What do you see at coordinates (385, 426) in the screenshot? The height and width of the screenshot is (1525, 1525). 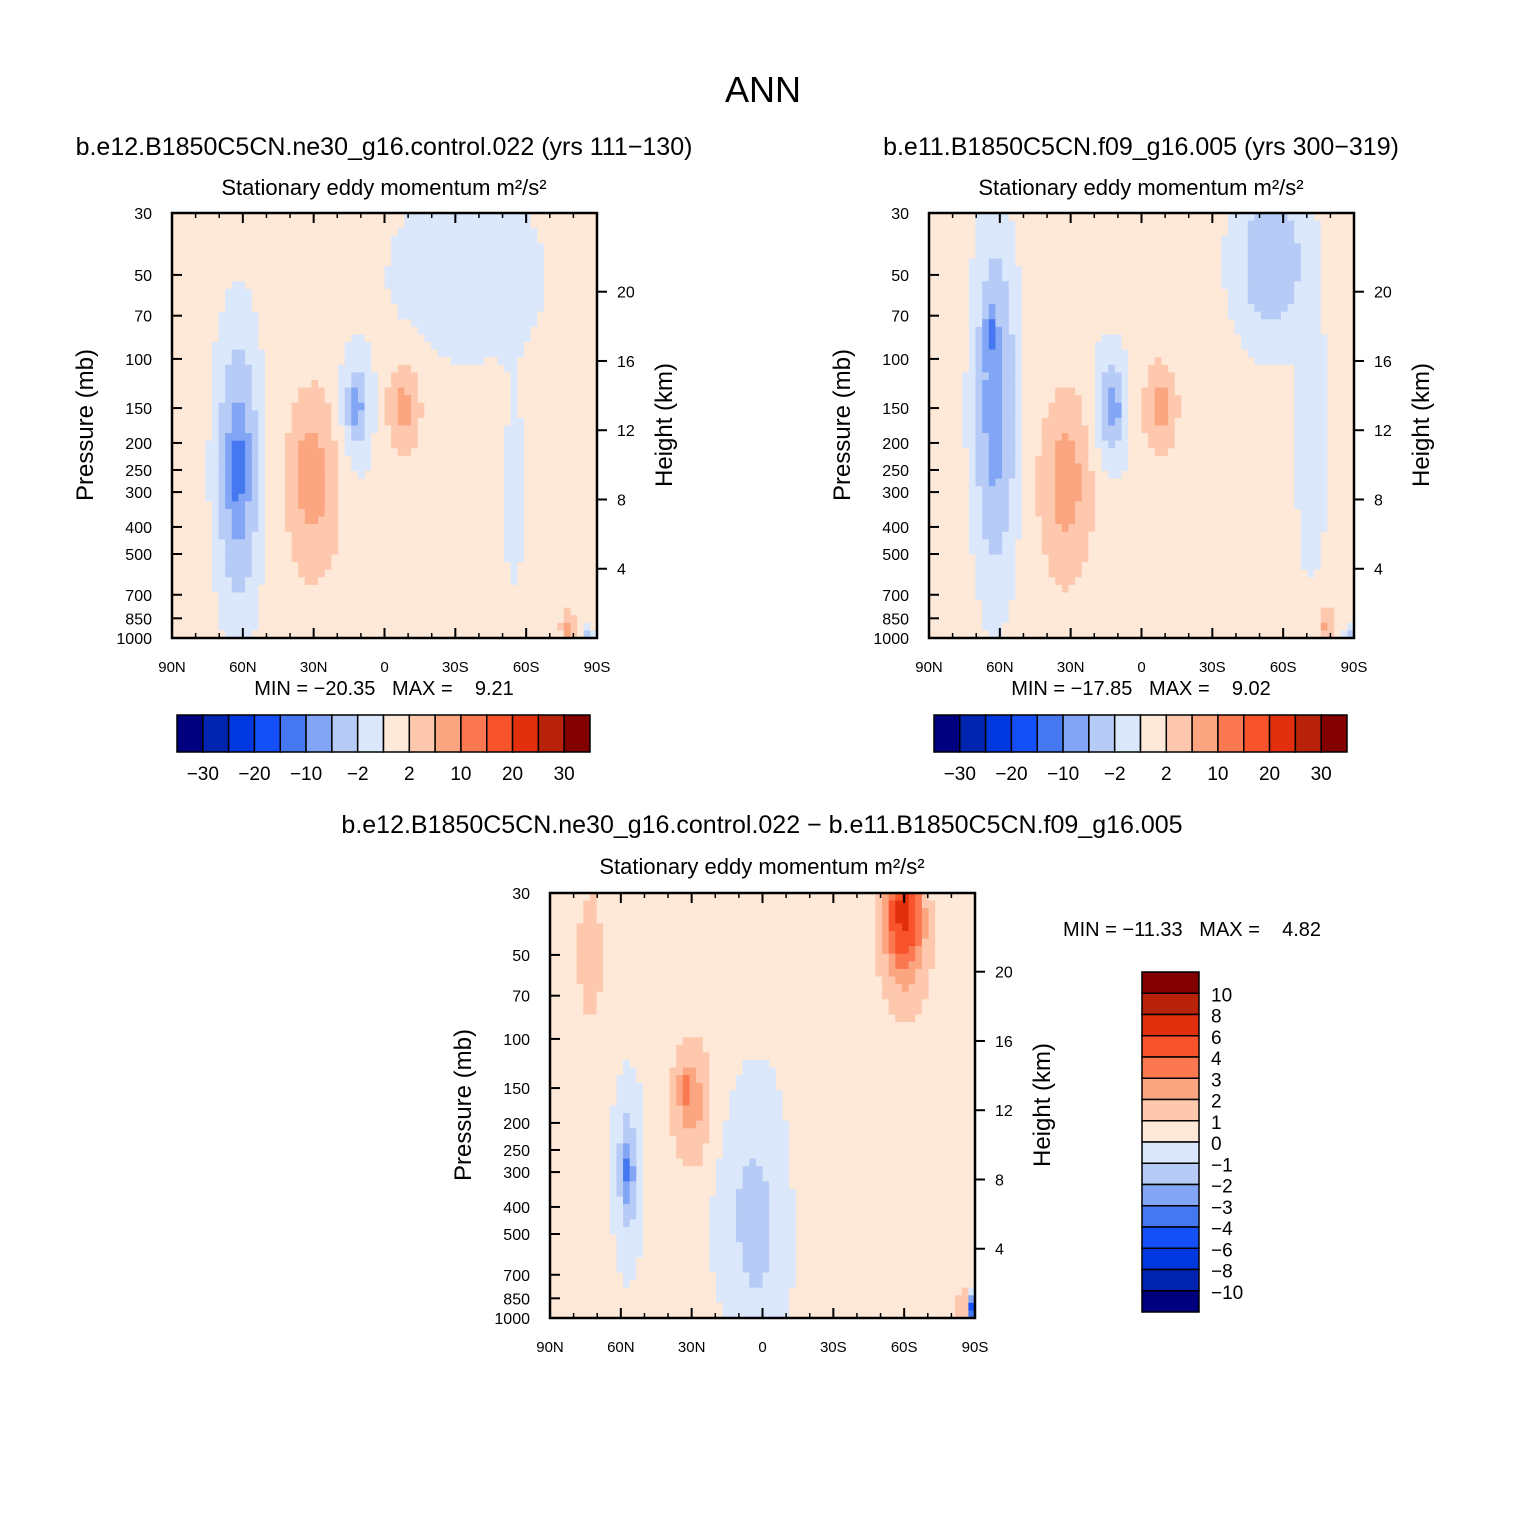 I see `panel-a-field` at bounding box center [385, 426].